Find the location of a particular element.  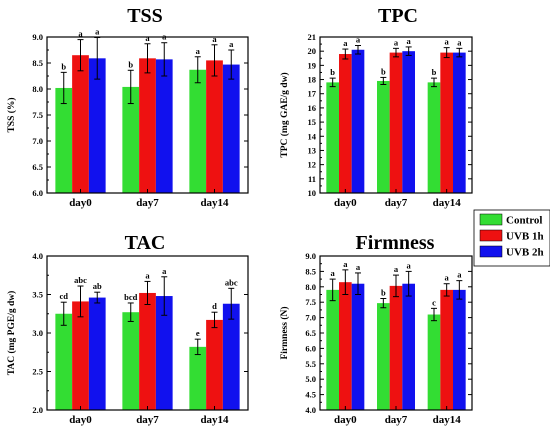

tss-bar-uvb-2h-day0 is located at coordinates (97, 125).